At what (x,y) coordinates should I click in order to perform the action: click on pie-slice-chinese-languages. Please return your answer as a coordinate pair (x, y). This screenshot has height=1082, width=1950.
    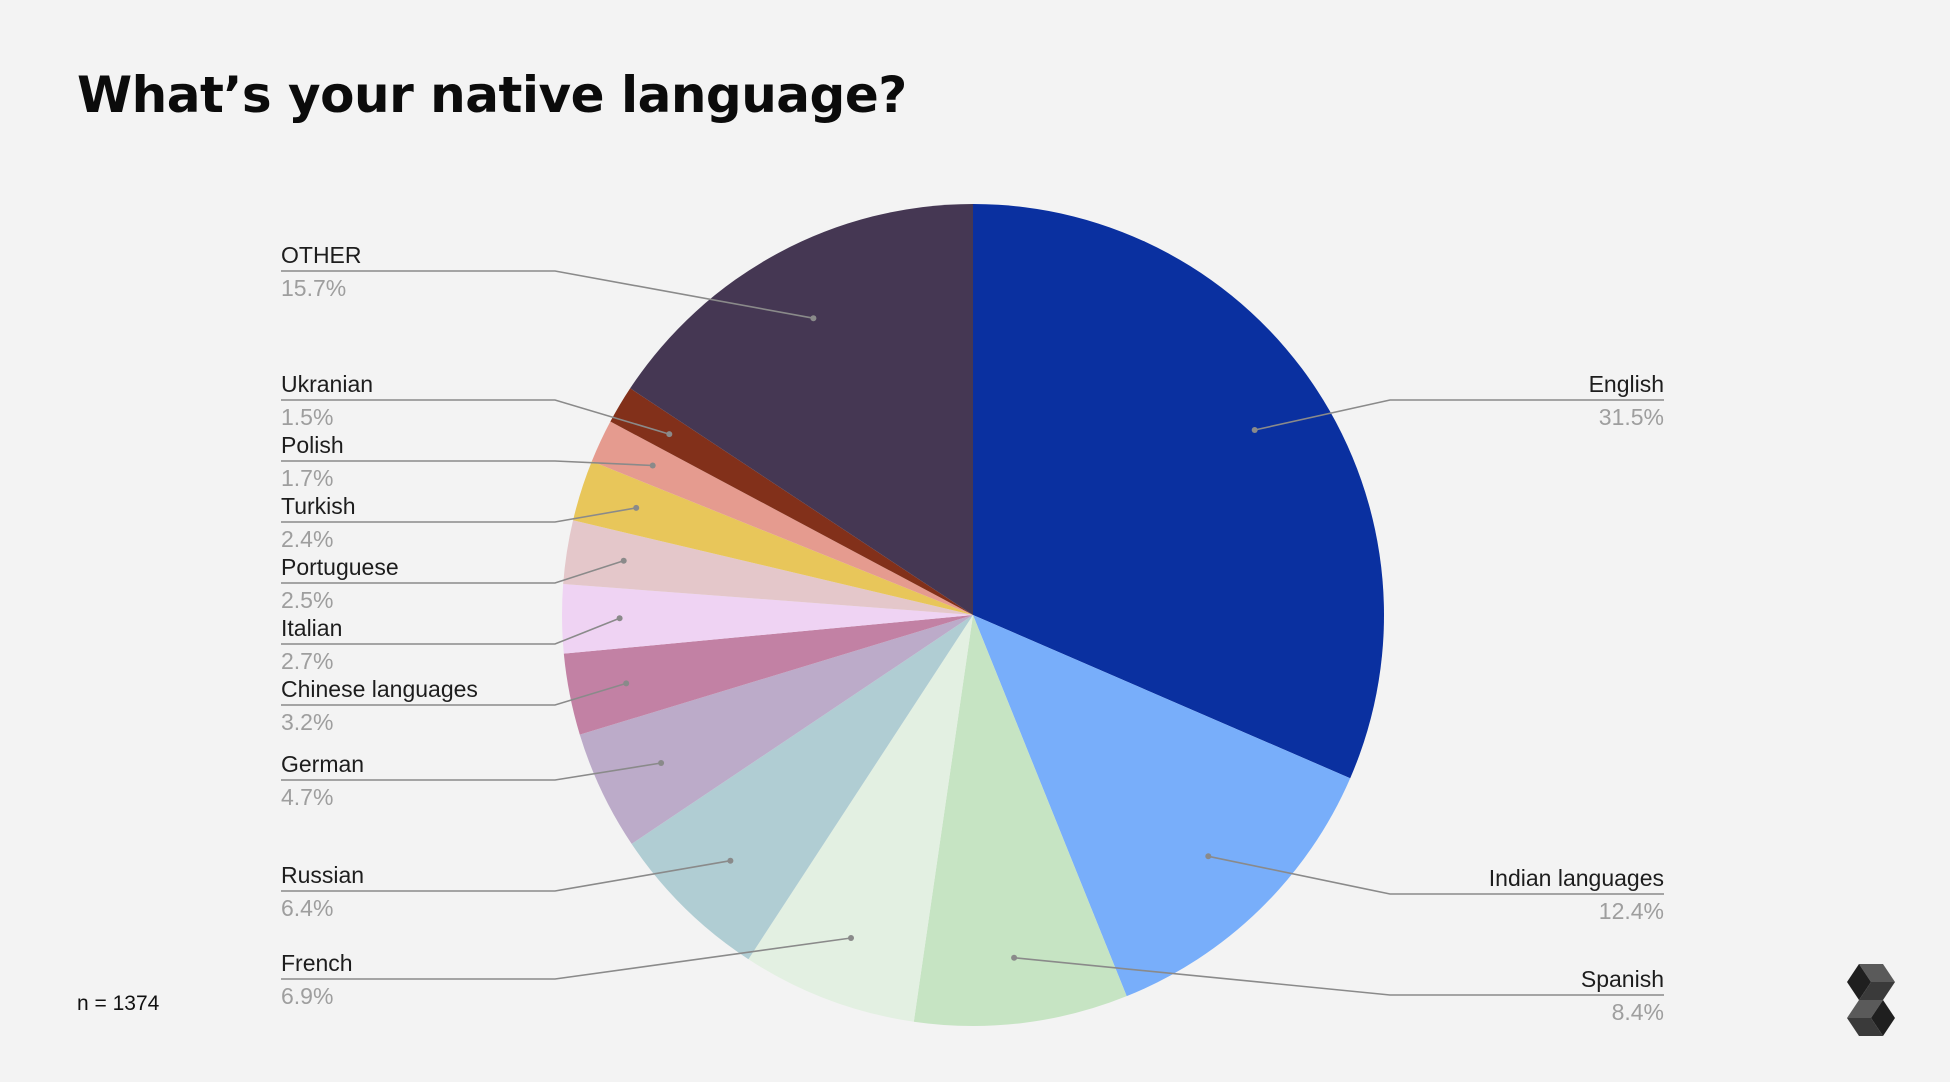
    Looking at the image, I should click on (768, 675).